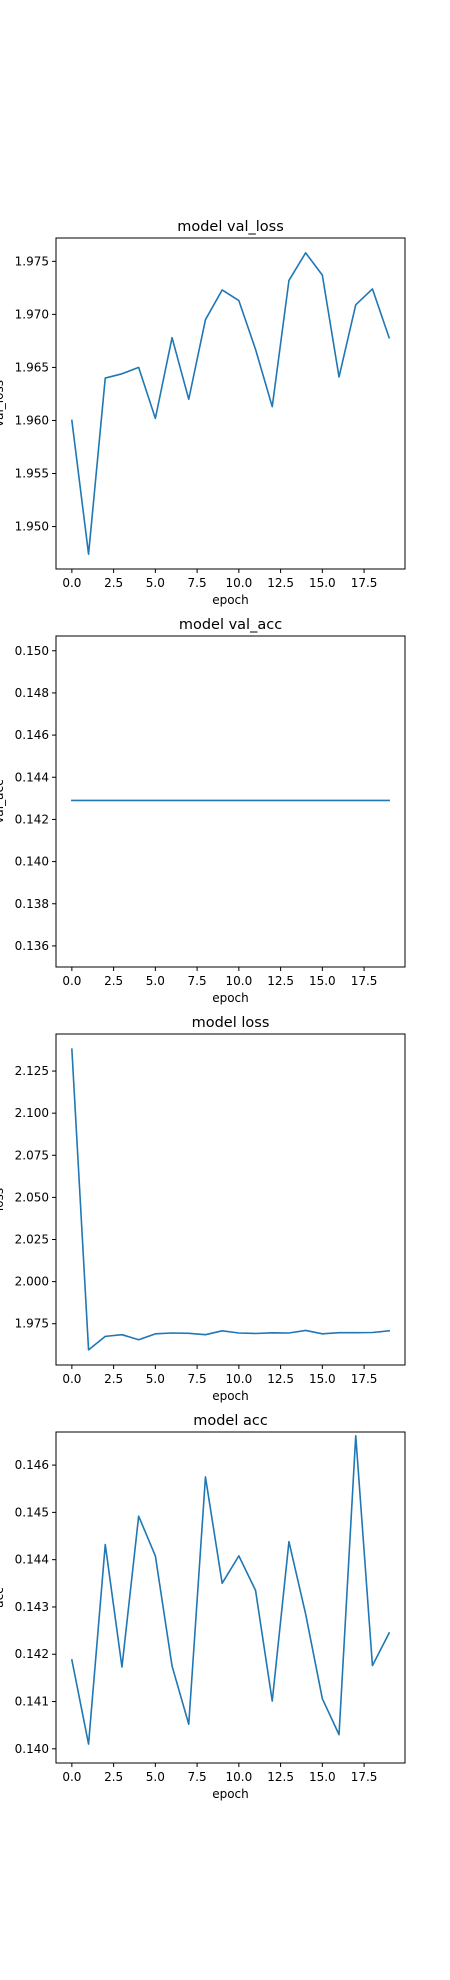  Describe the element at coordinates (3, 1199) in the screenshot. I see `y-axis-label: loss` at that location.